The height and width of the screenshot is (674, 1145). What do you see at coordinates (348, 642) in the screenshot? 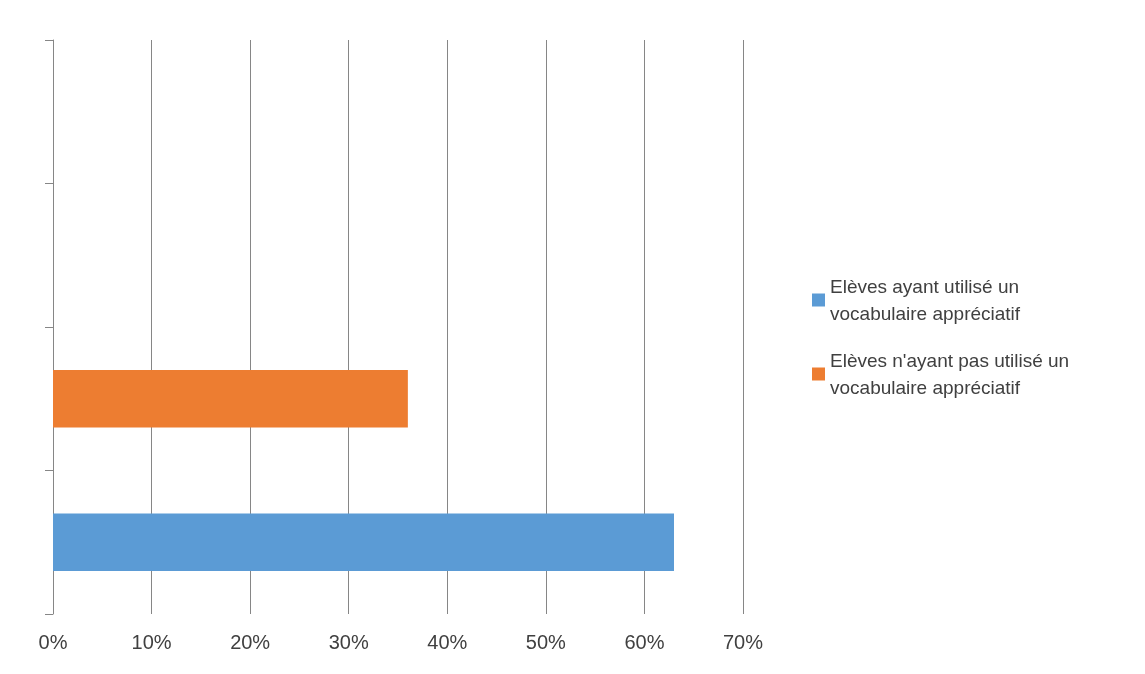
I see `x-tick-label: 30%` at bounding box center [348, 642].